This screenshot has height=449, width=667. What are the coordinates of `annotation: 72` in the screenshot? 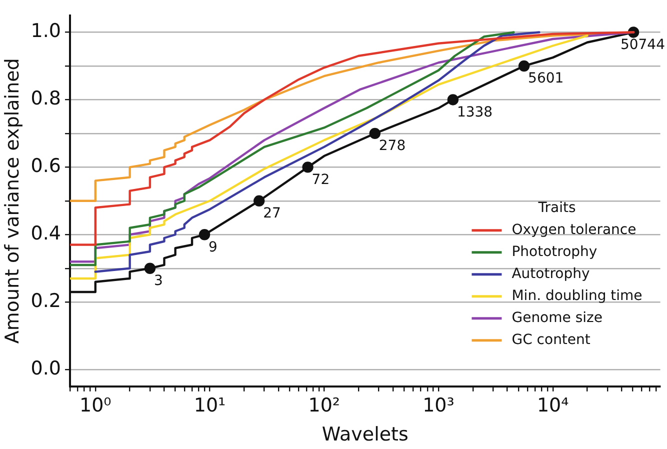 It's located at (321, 180).